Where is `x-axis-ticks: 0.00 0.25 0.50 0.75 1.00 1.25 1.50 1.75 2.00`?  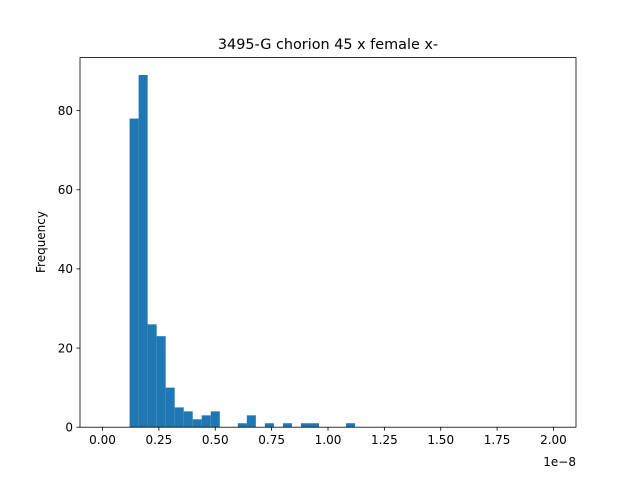 x-axis-ticks: 0.00 0.25 0.50 0.75 1.00 1.25 1.50 1.75 2.00 is located at coordinates (328, 437).